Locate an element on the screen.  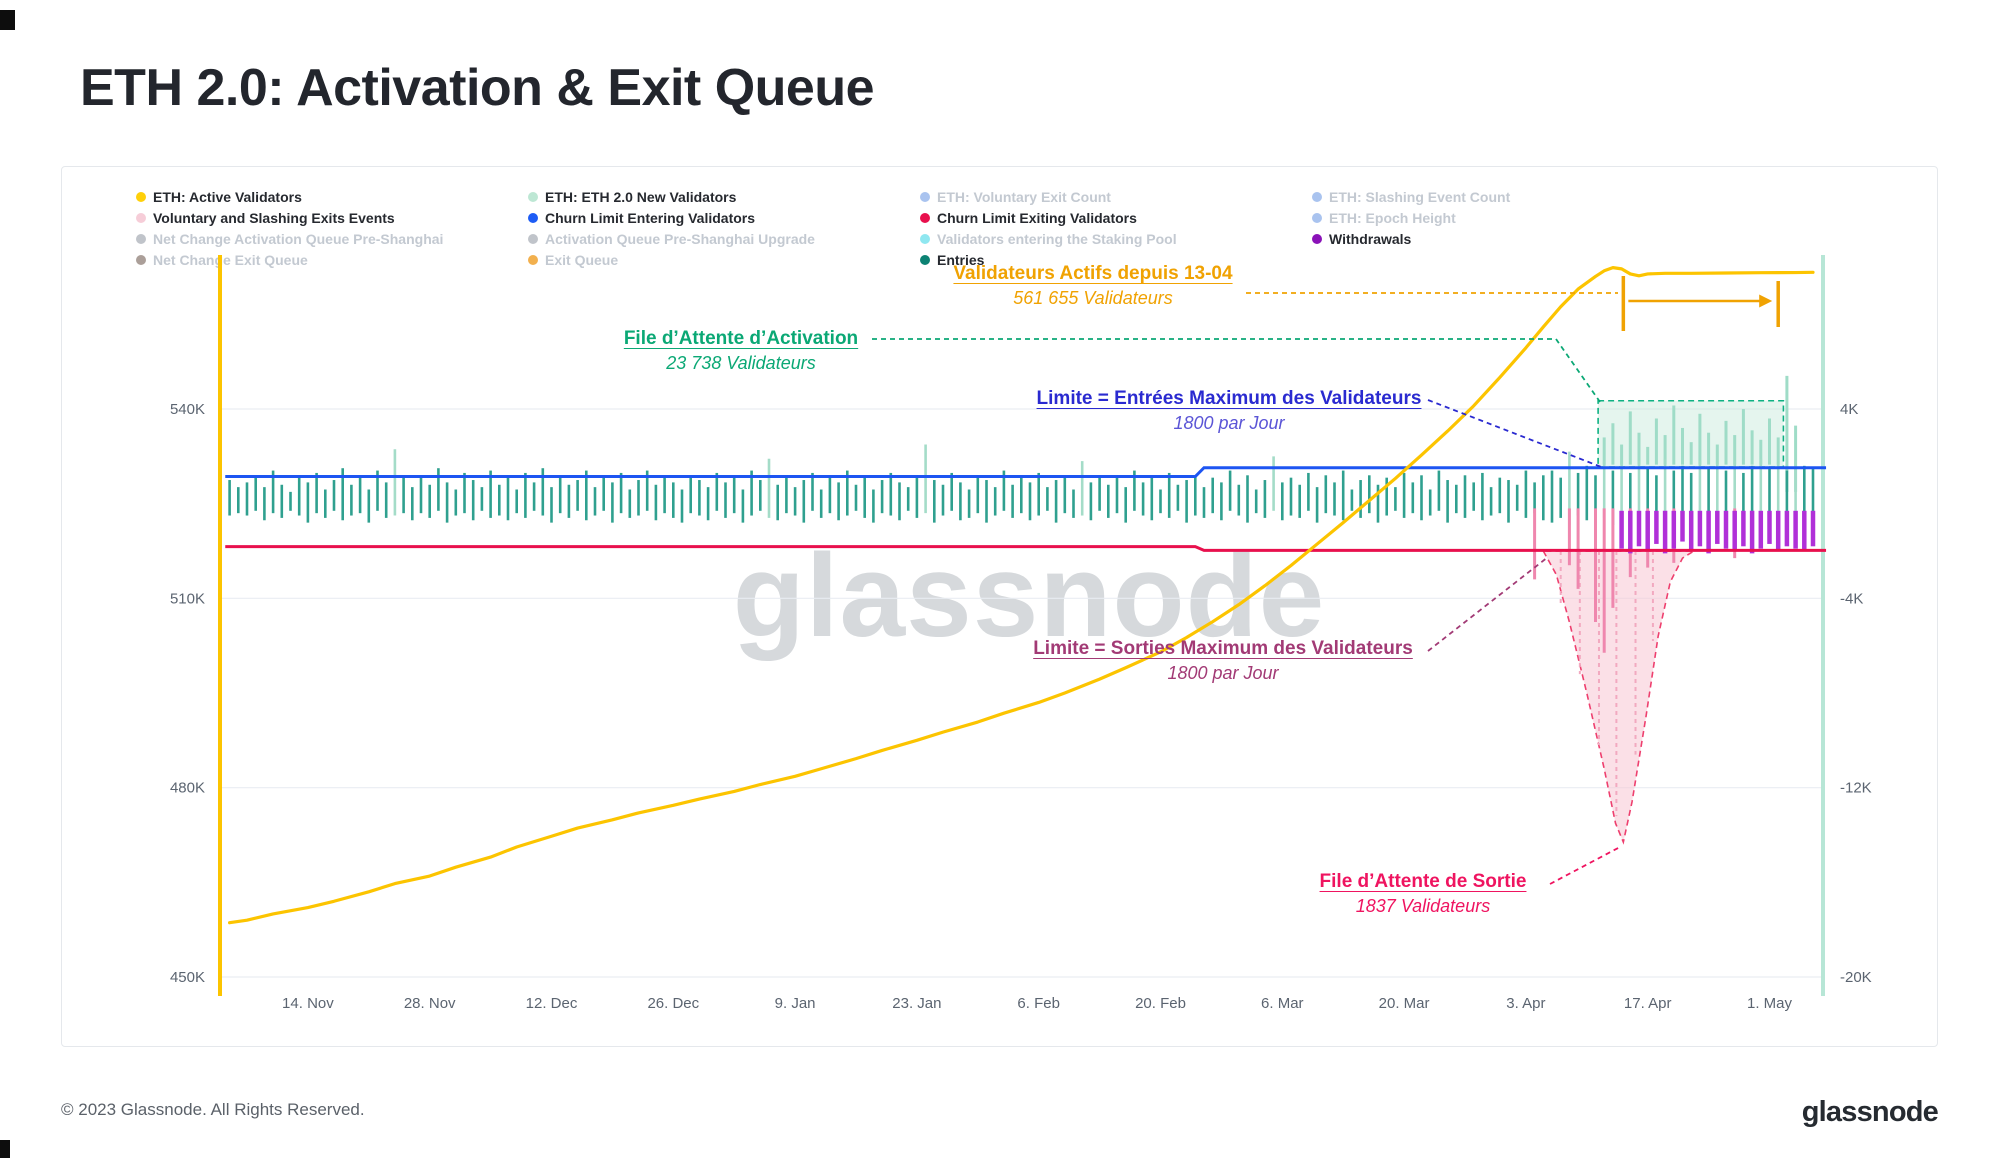
legend-label: Withdrawals is located at coordinates (1370, 239).